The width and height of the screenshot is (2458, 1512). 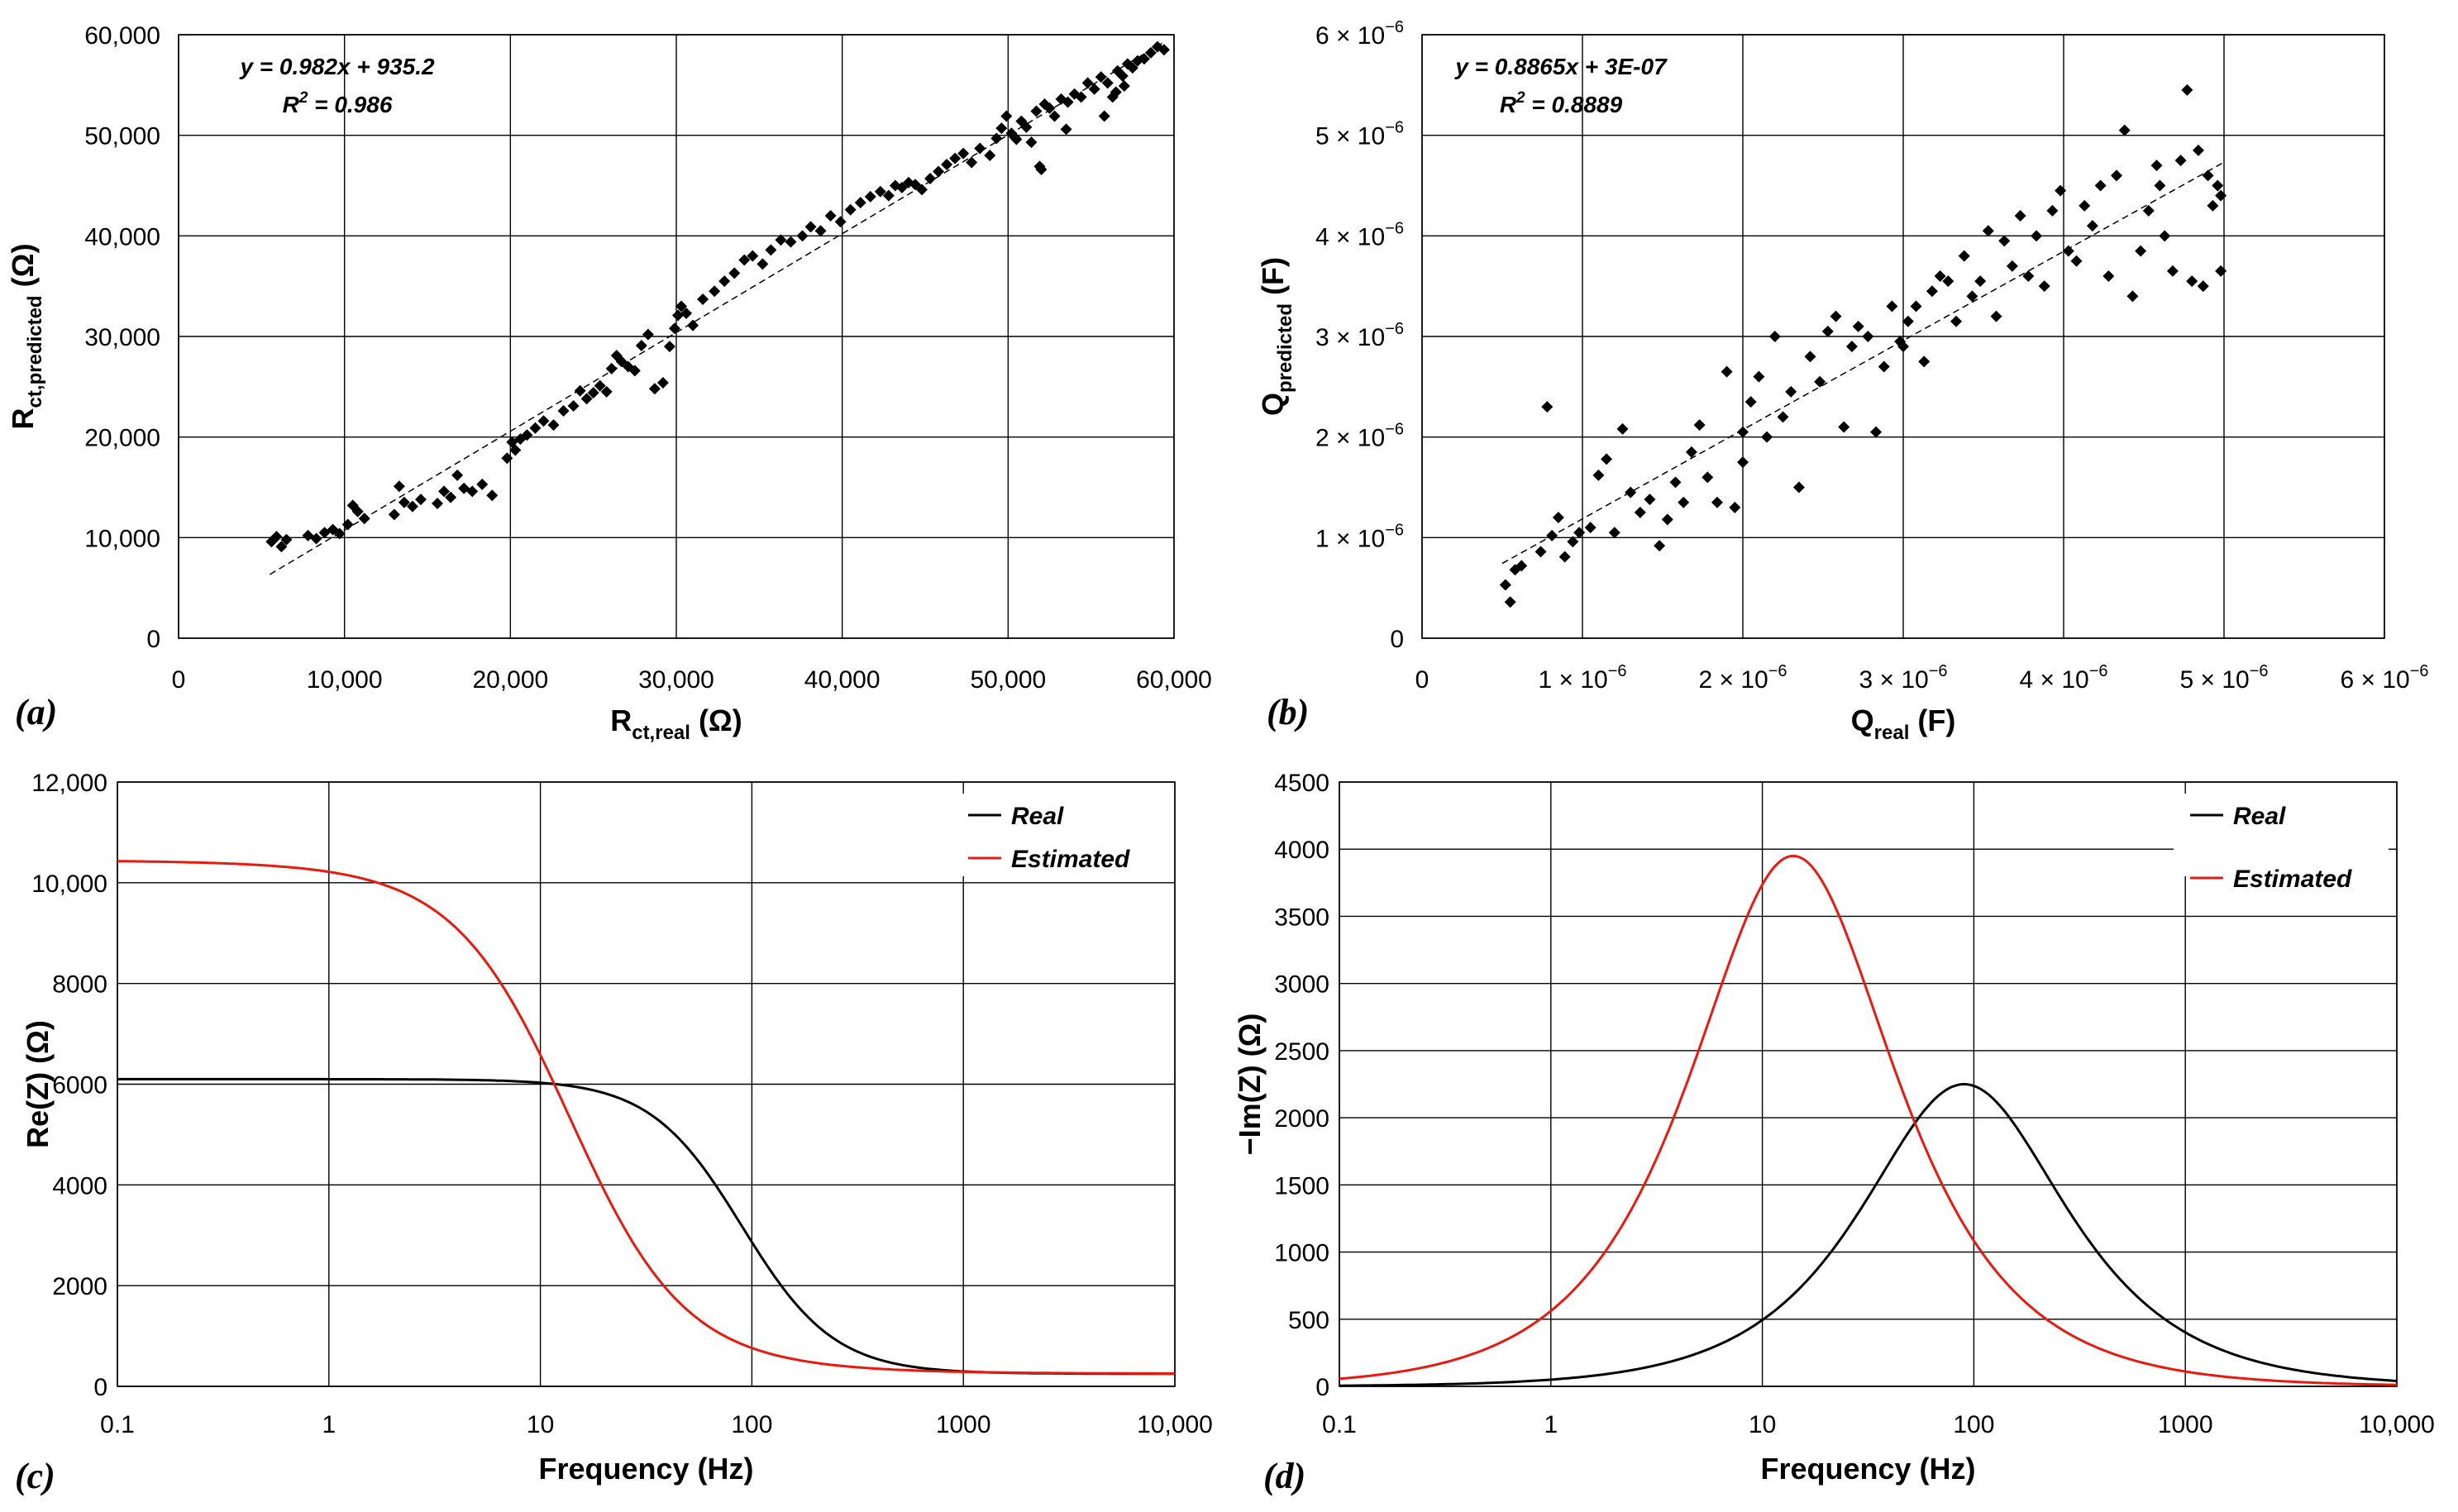 I want to click on b-ytick-label-1: 1 × 10⁻⁶, so click(x=1360, y=536).